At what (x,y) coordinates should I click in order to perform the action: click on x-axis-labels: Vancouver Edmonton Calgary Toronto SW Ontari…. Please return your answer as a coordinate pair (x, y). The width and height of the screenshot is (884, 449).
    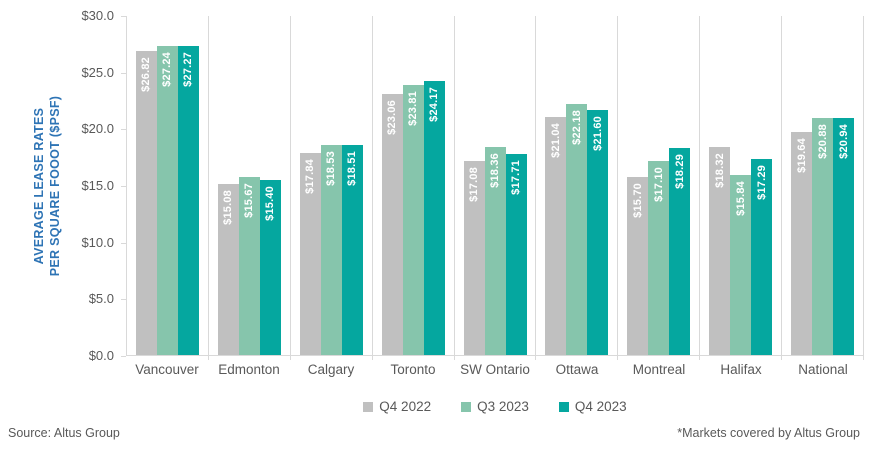
    Looking at the image, I should click on (495, 369).